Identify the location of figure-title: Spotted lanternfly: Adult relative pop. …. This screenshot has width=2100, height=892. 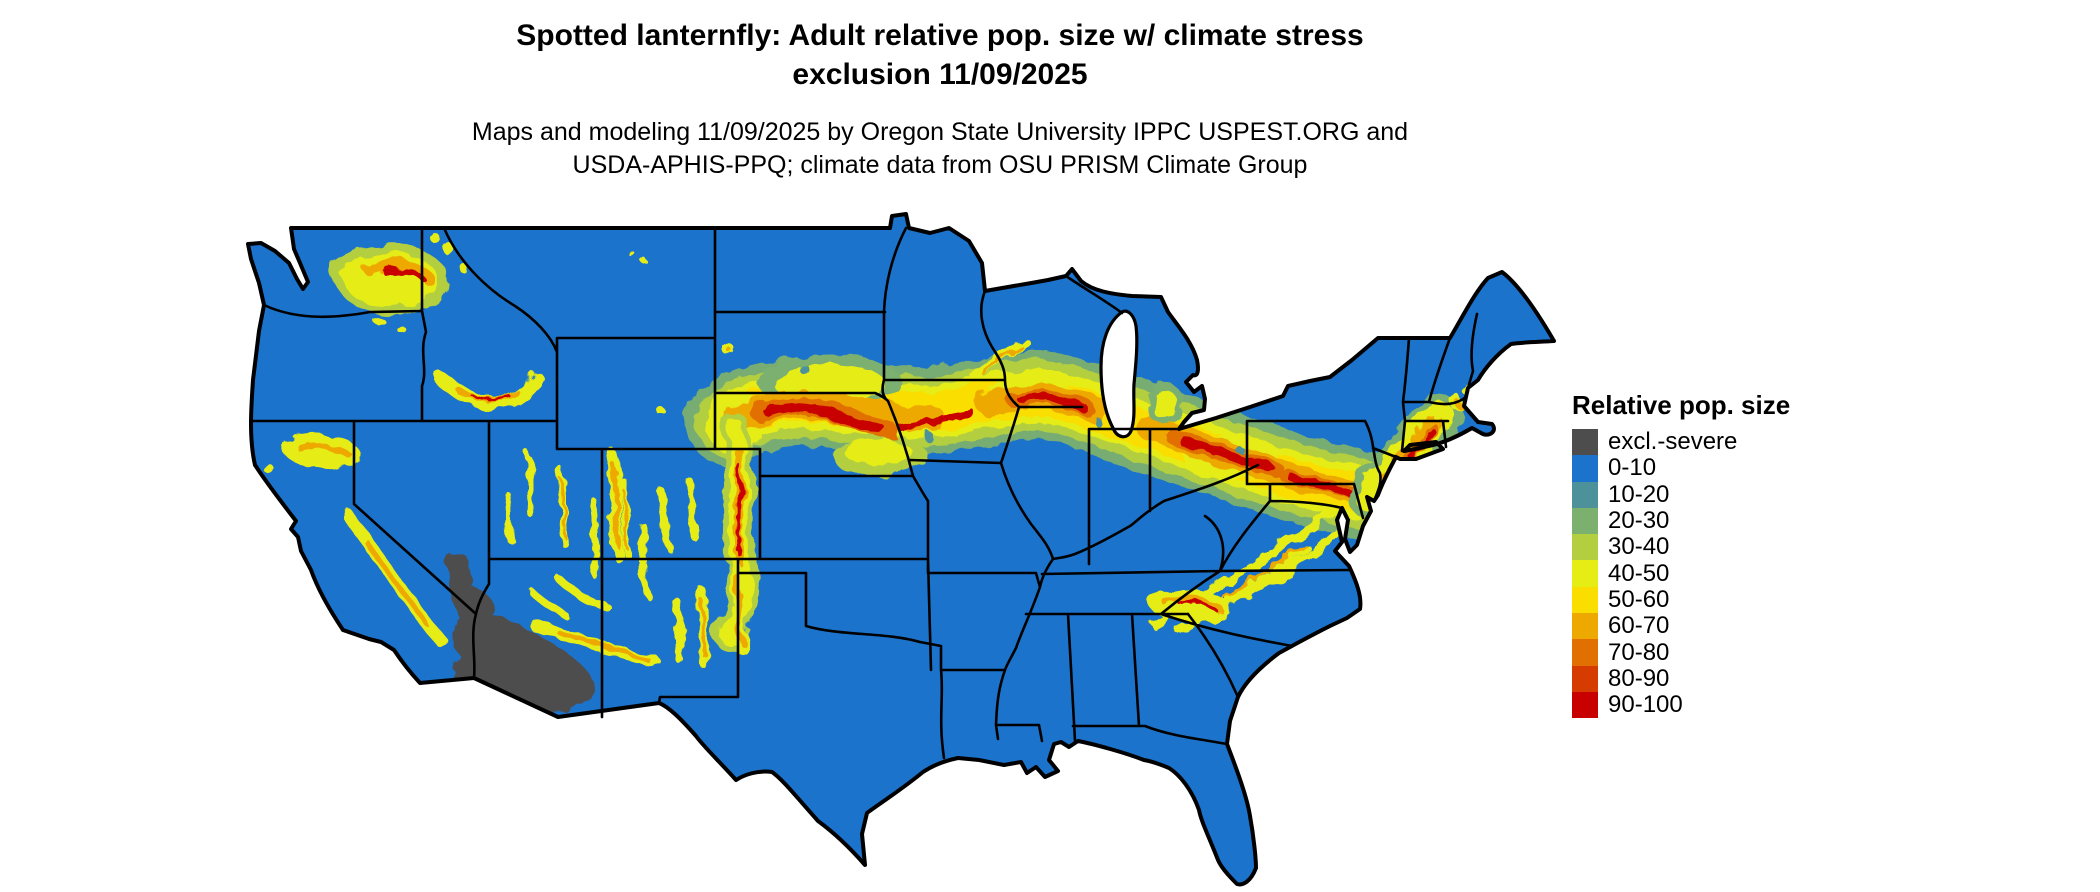
(940, 55).